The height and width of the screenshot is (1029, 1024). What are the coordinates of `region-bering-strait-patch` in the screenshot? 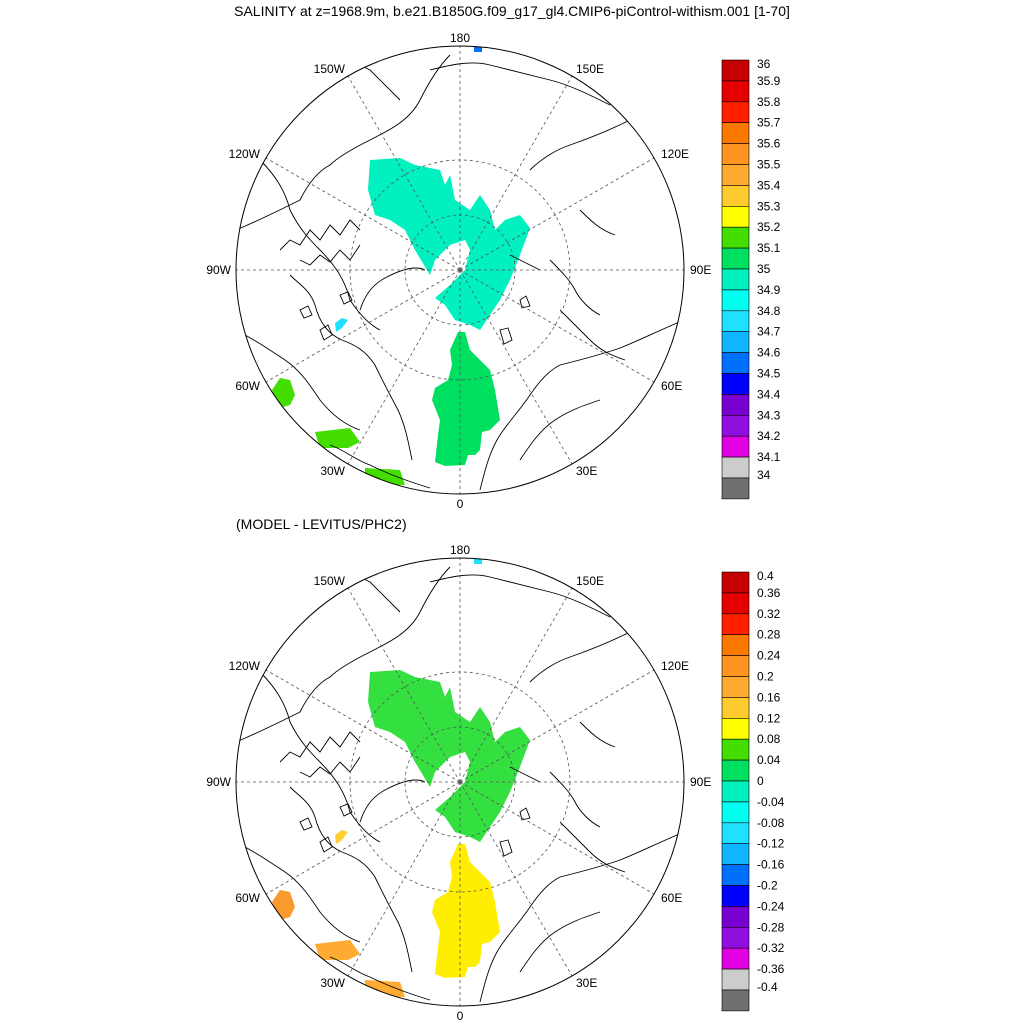 It's located at (478, 561).